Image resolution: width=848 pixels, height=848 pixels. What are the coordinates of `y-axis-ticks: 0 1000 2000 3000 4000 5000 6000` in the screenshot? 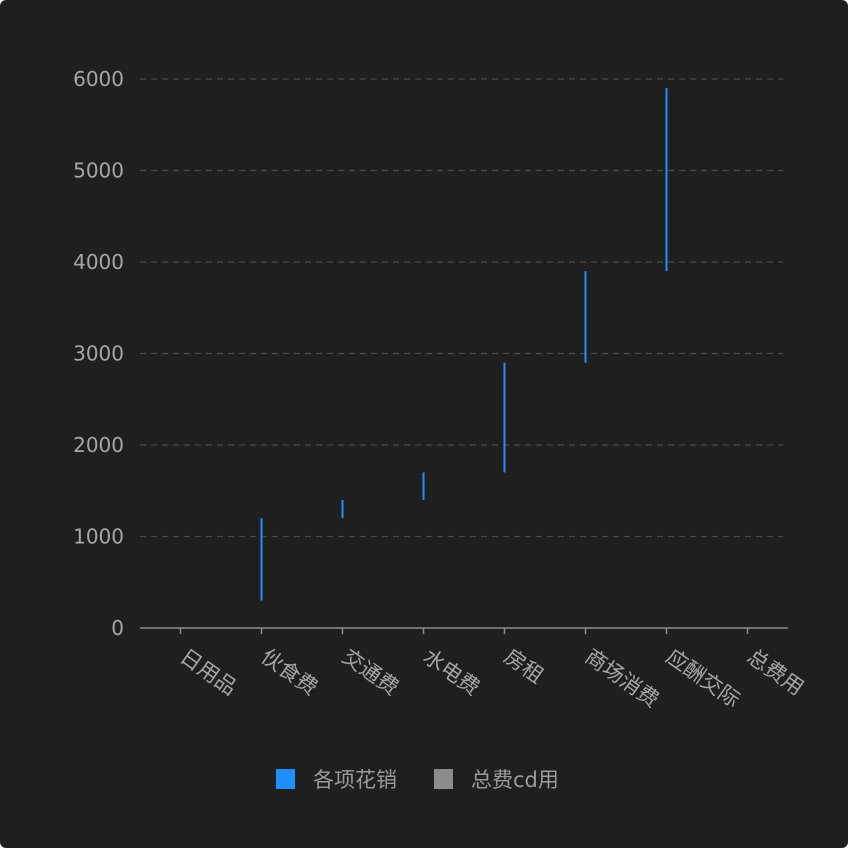 It's located at (98, 353).